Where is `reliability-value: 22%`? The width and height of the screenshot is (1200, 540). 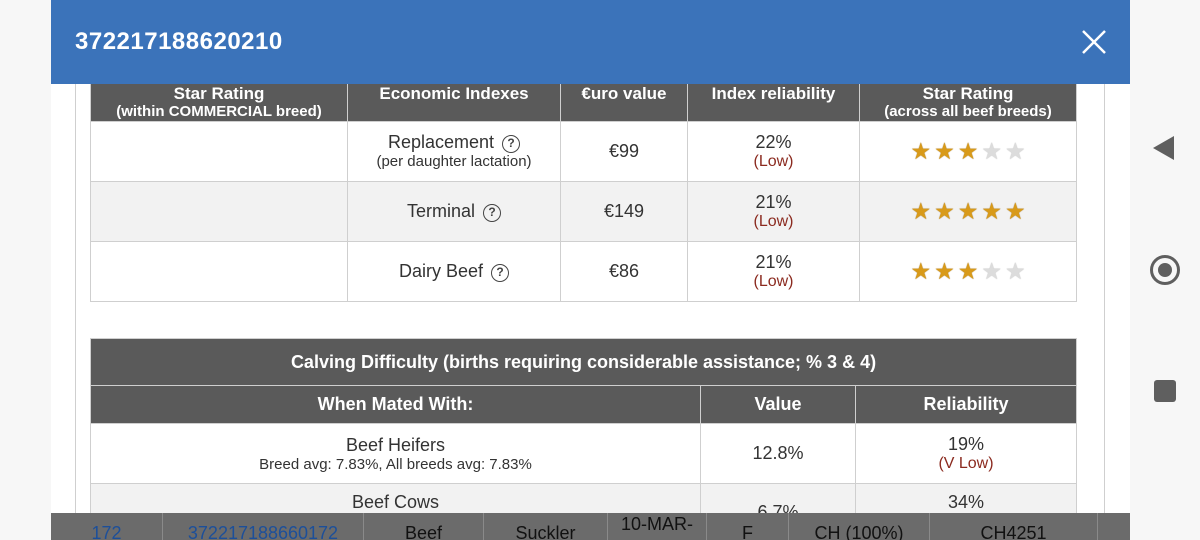
reliability-value: 22% is located at coordinates (773, 142).